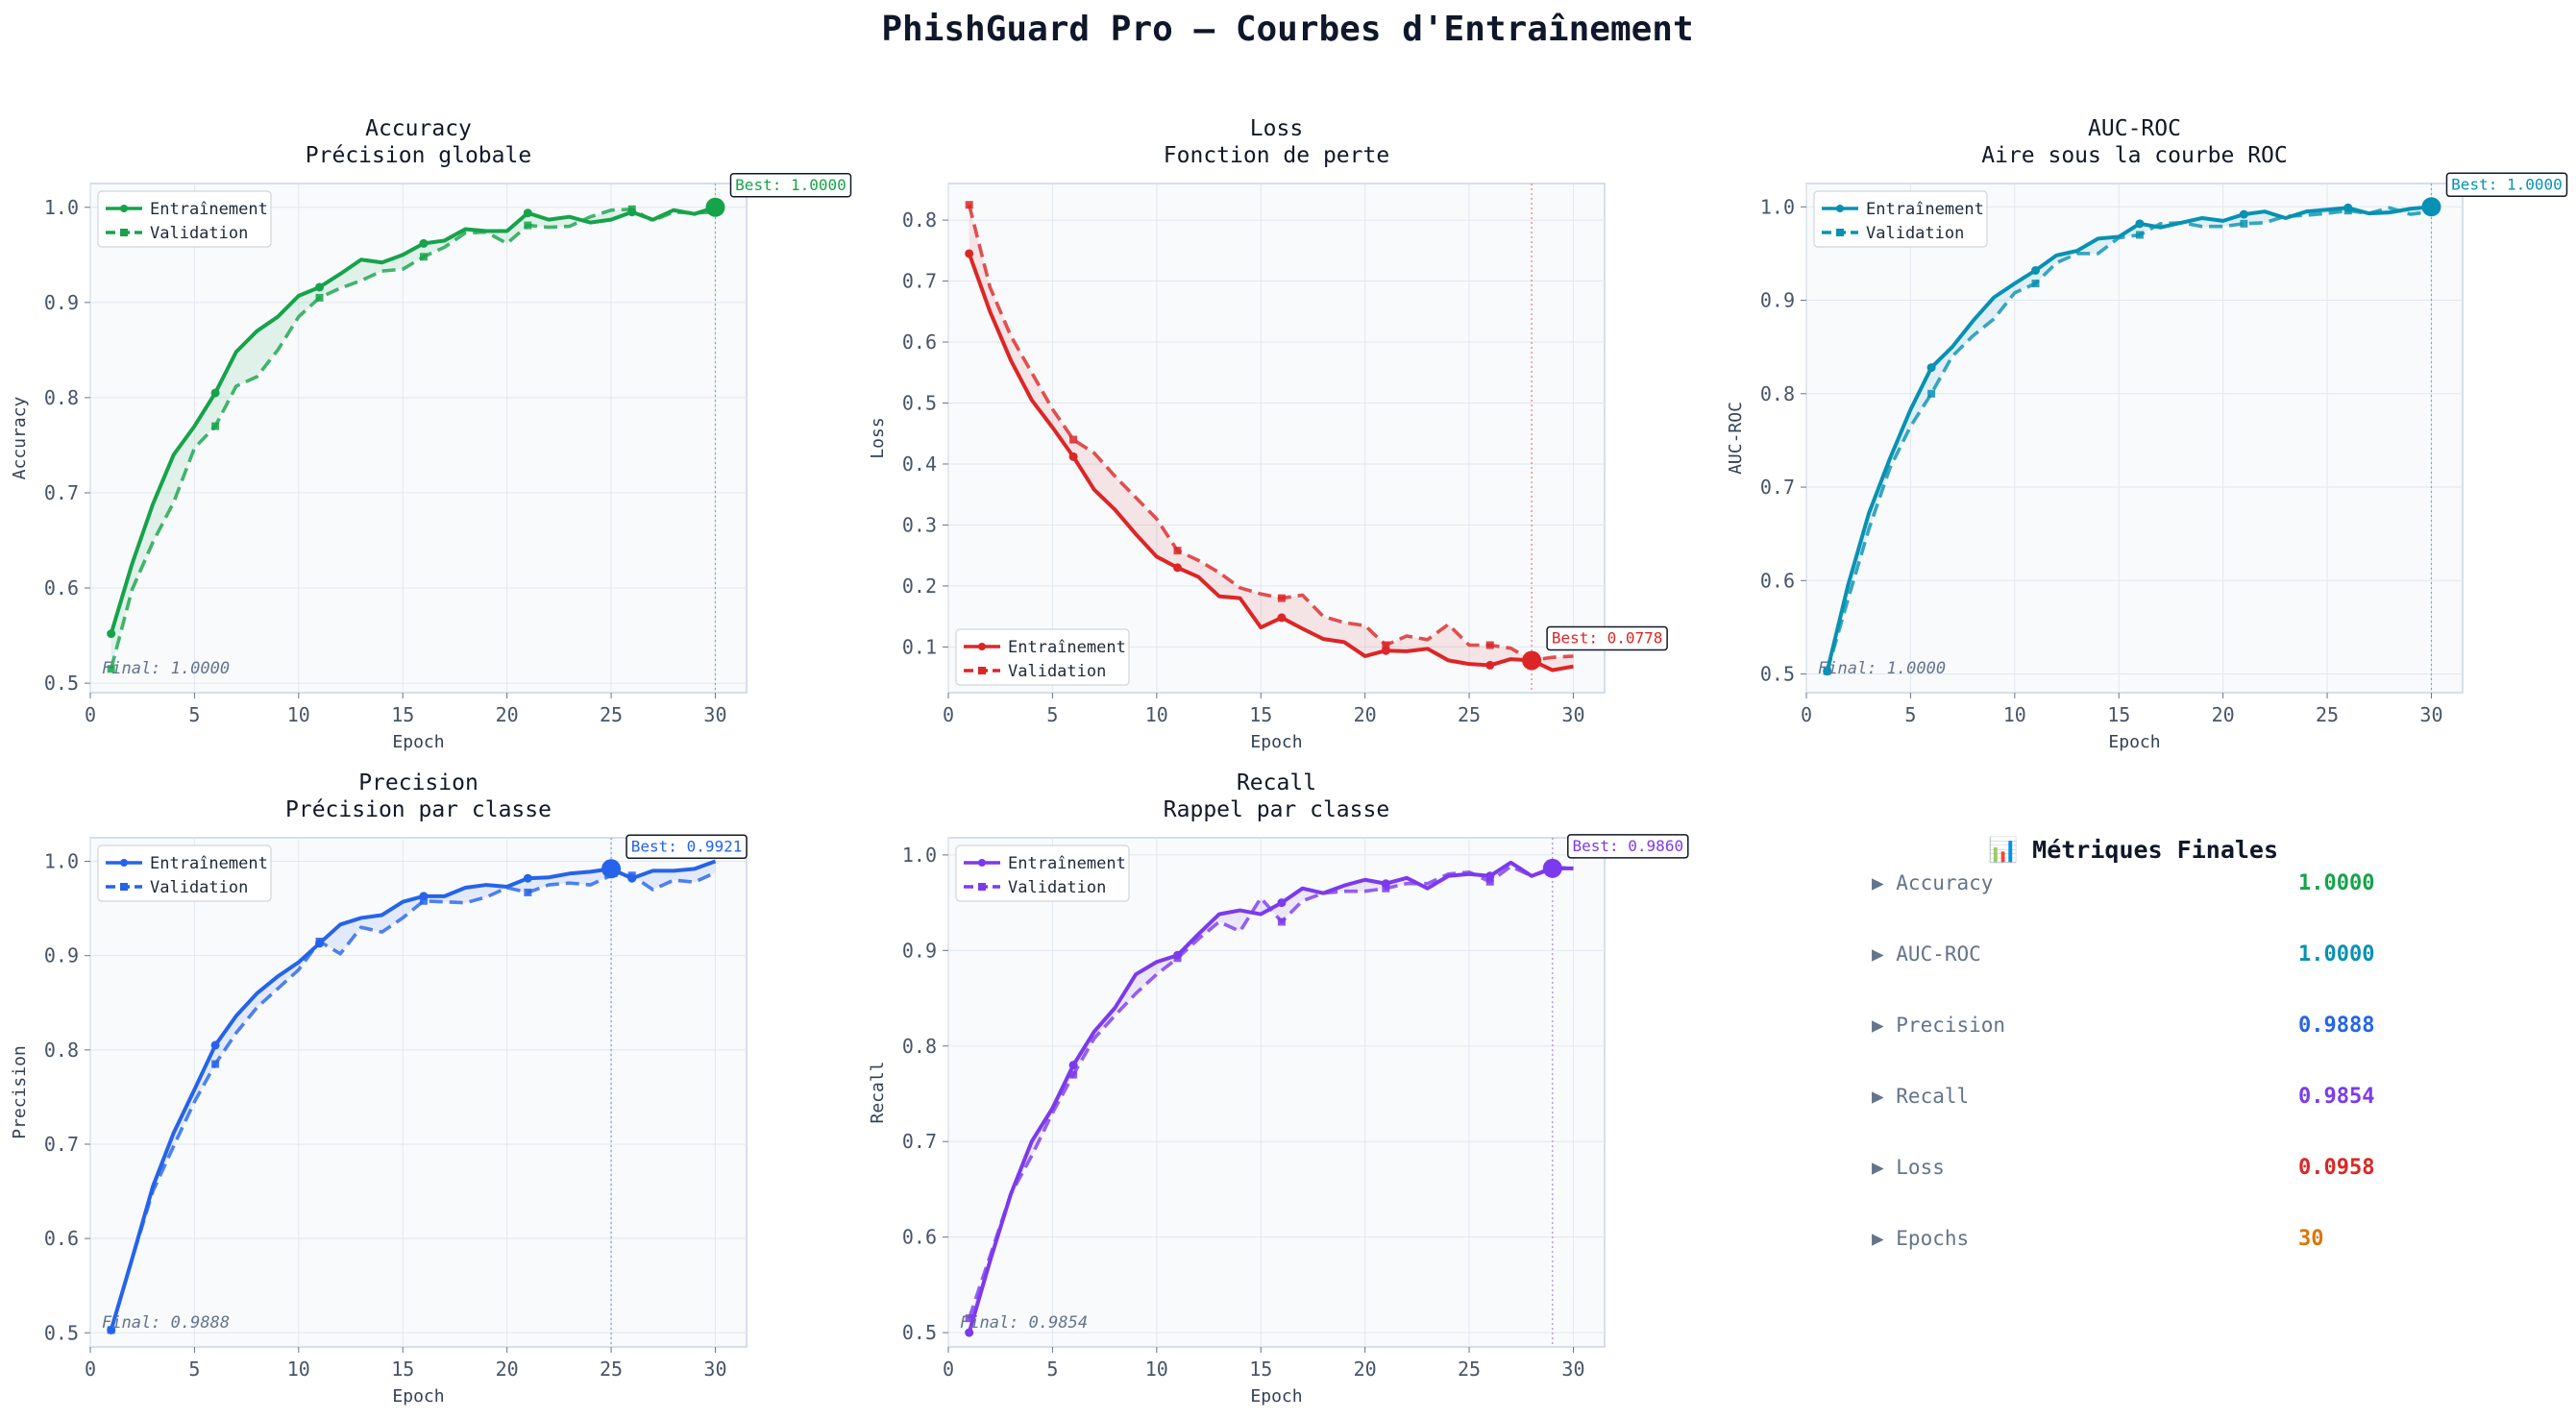  Describe the element at coordinates (2123, 954) in the screenshot. I see `metric-row: ▶ AUC-ROC 1.0000` at that location.